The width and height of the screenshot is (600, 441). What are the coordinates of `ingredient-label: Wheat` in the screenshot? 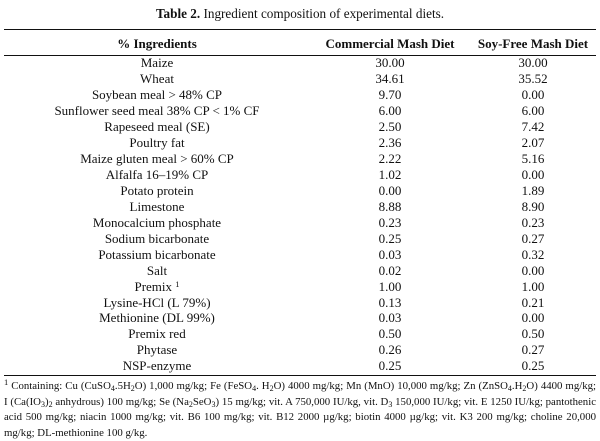 It's located at (157, 79).